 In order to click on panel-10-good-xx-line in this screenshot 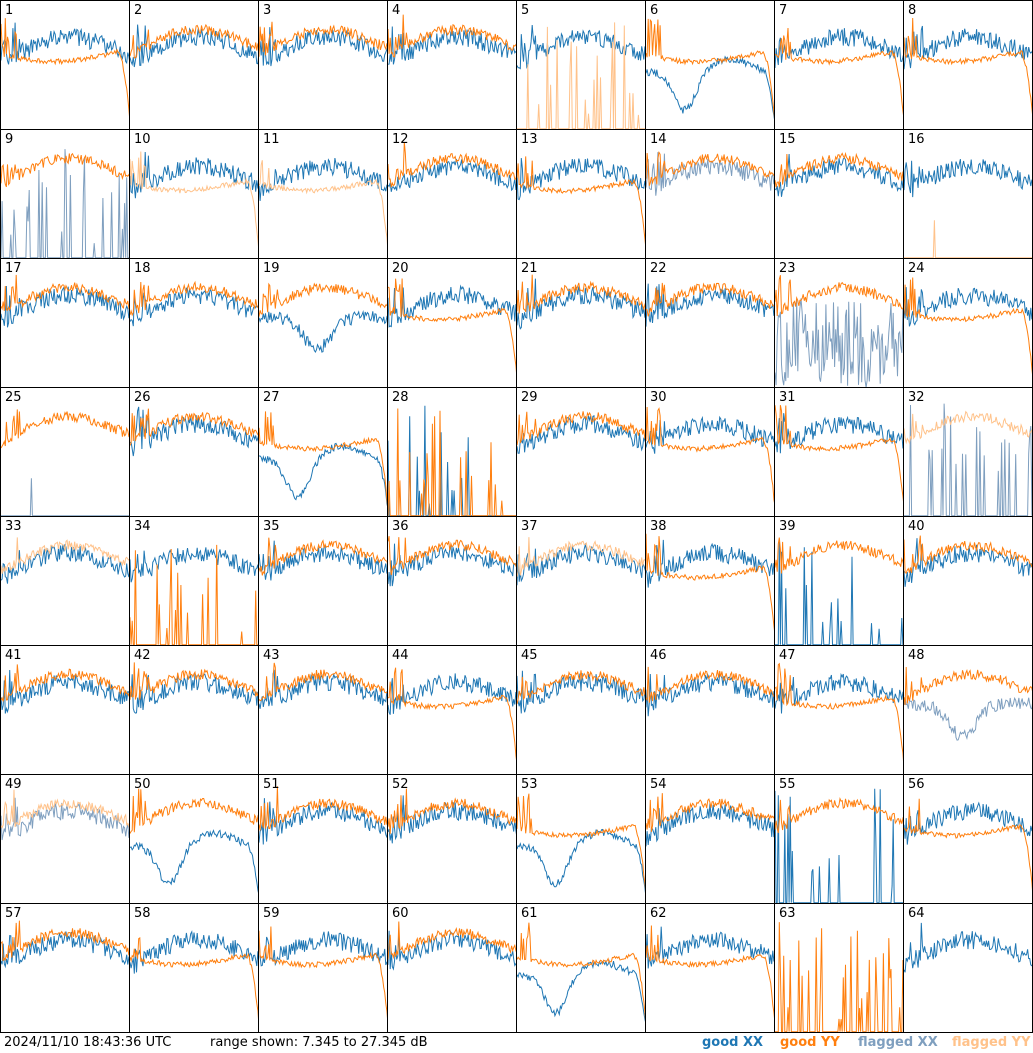, I will do `click(194, 175)`.